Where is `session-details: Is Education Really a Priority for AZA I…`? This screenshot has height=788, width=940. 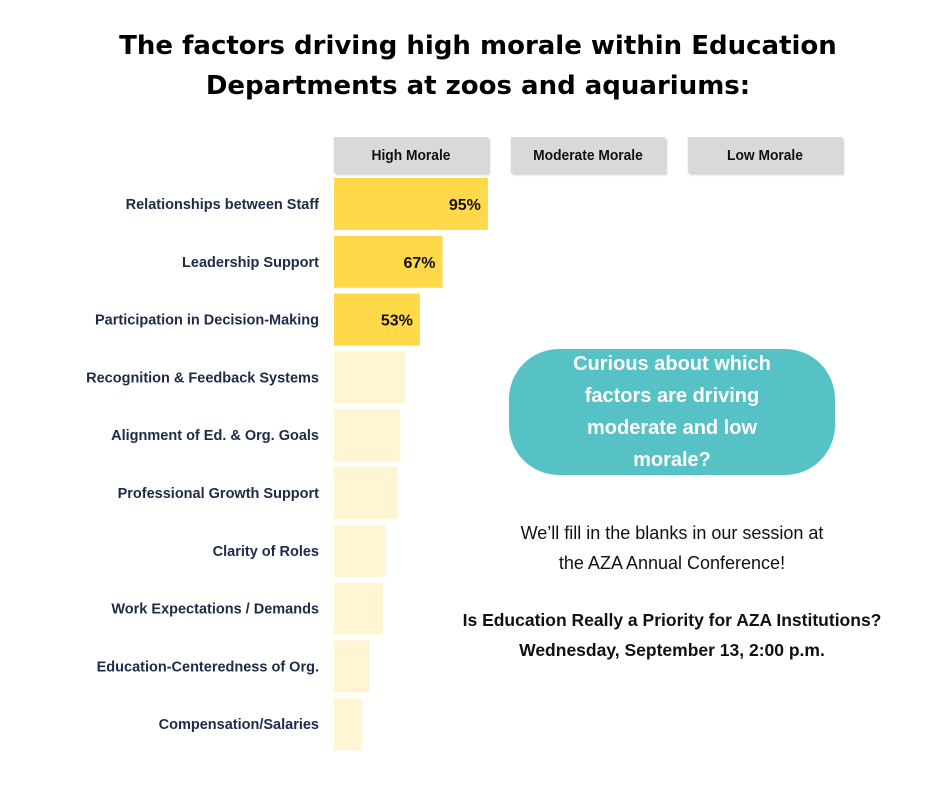
session-details: Is Education Really a Priority for AZA I… is located at coordinates (672, 635).